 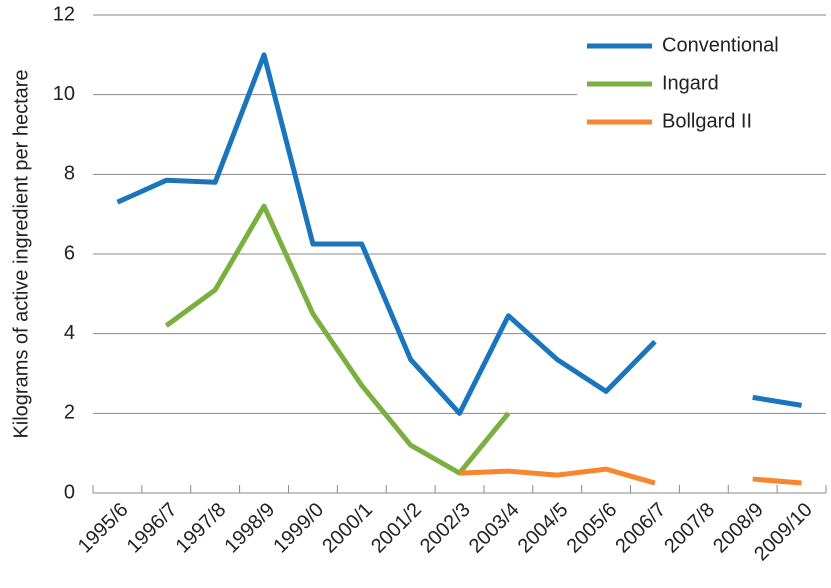 What do you see at coordinates (347, 528) in the screenshot?
I see `x-tick-label: 2000/1` at bounding box center [347, 528].